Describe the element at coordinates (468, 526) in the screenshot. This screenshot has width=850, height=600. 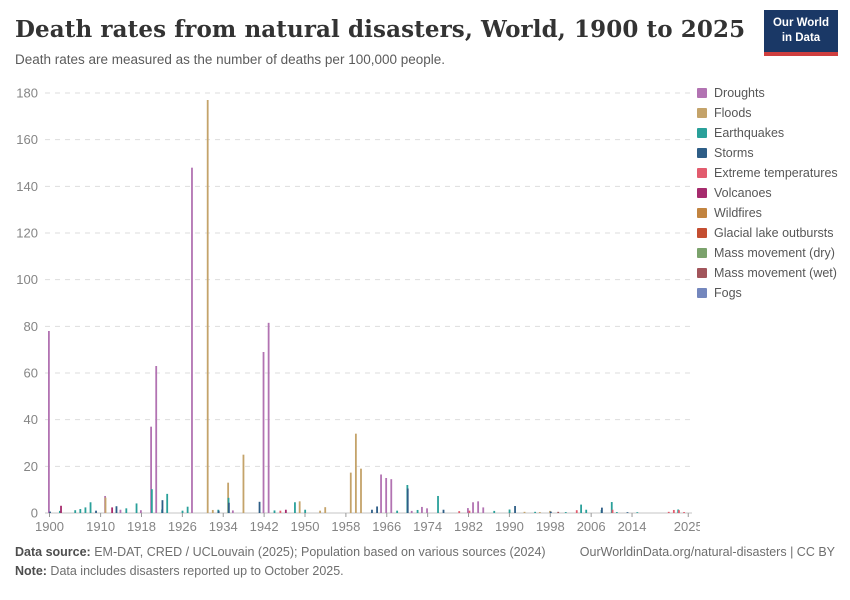
I see `x-tick-label: 1982` at that location.